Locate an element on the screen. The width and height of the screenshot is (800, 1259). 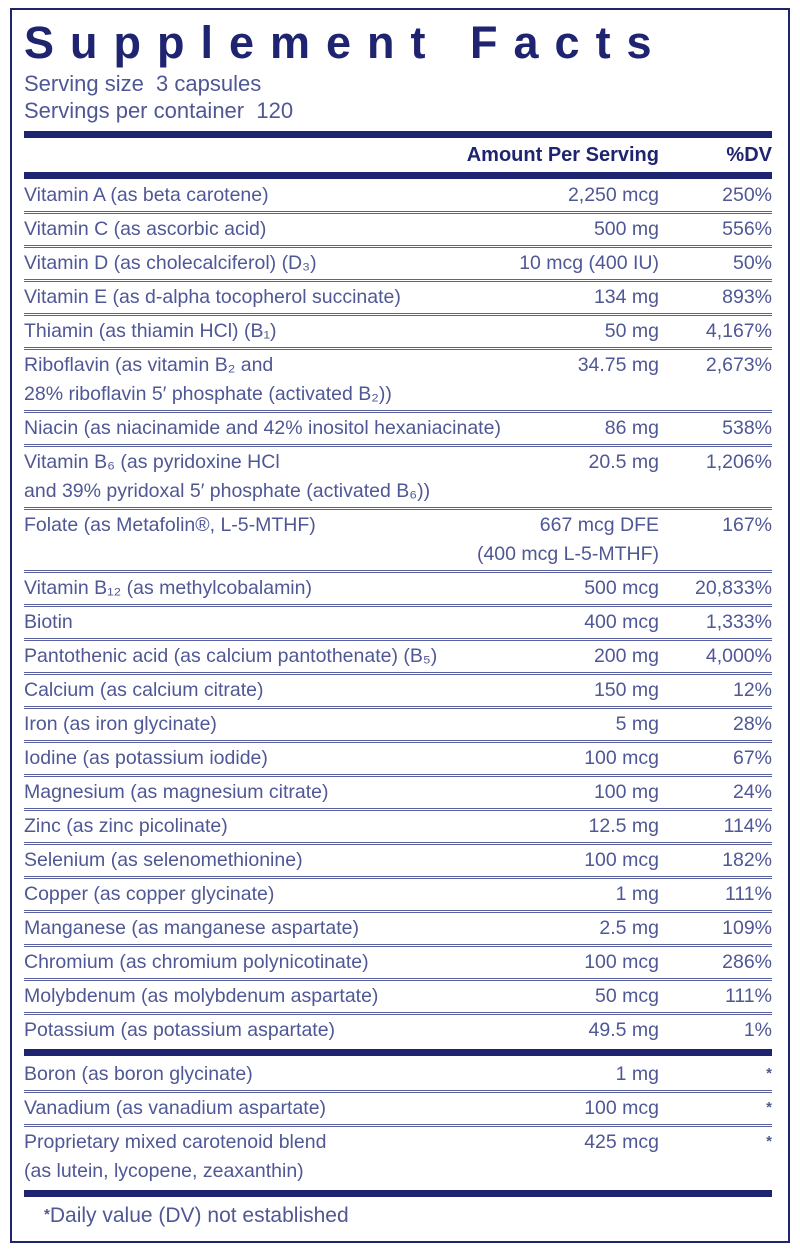
footnote: *Daily value (DV) not established is located at coordinates (398, 1216).